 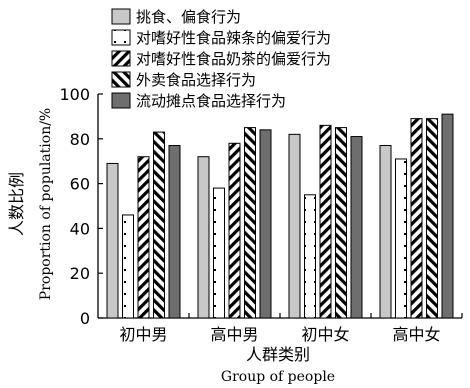 I want to click on legend-label: 流动摊点食品选择行为, so click(x=211, y=101).